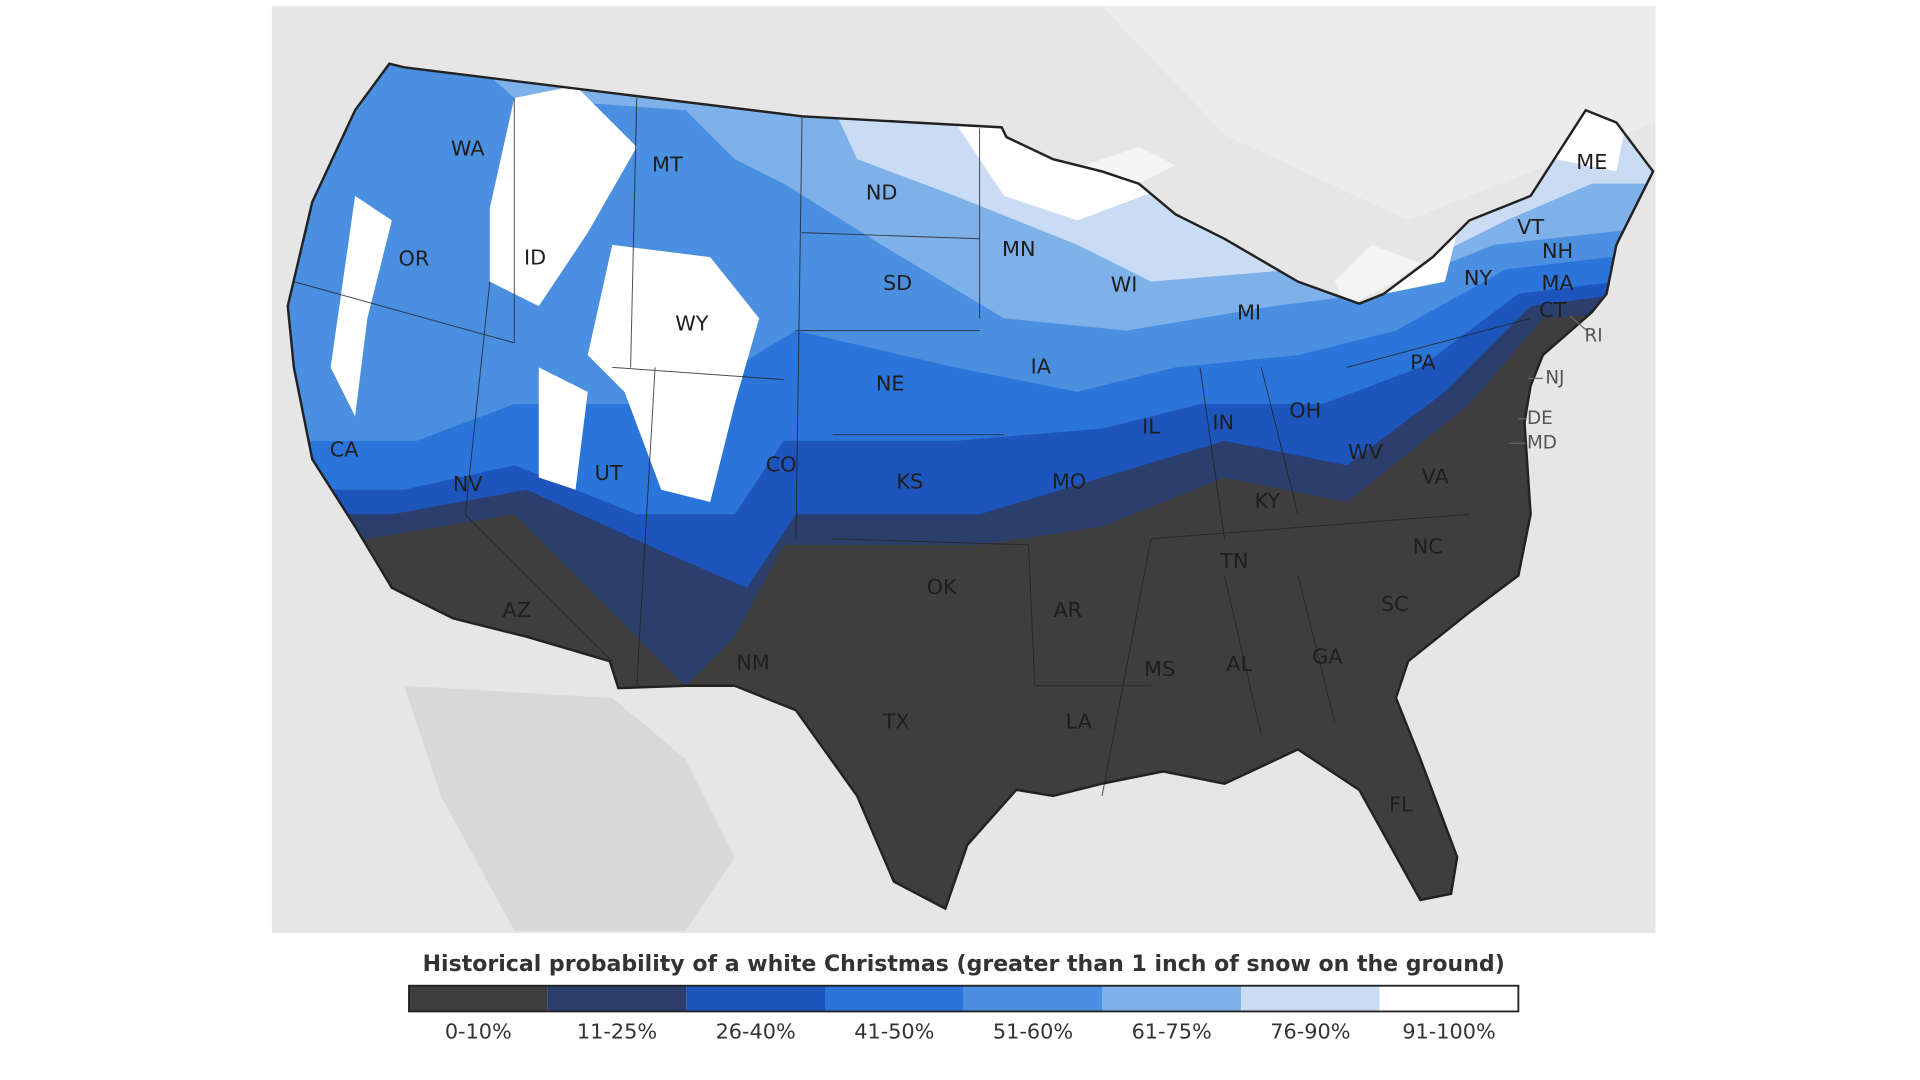 The width and height of the screenshot is (1920, 1080). What do you see at coordinates (1305, 410) in the screenshot?
I see `state-label: OH` at bounding box center [1305, 410].